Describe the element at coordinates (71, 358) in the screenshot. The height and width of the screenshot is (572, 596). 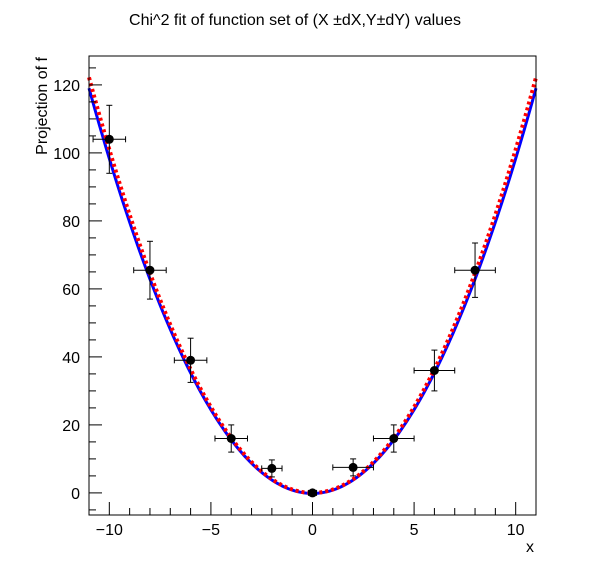
I see `y-tick-label: 40` at that location.